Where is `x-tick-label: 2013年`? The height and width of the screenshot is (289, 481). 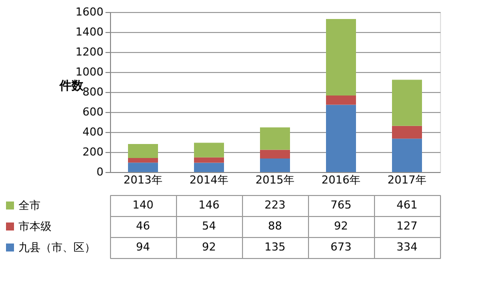 x-tick-label: 2013年 is located at coordinates (143, 180).